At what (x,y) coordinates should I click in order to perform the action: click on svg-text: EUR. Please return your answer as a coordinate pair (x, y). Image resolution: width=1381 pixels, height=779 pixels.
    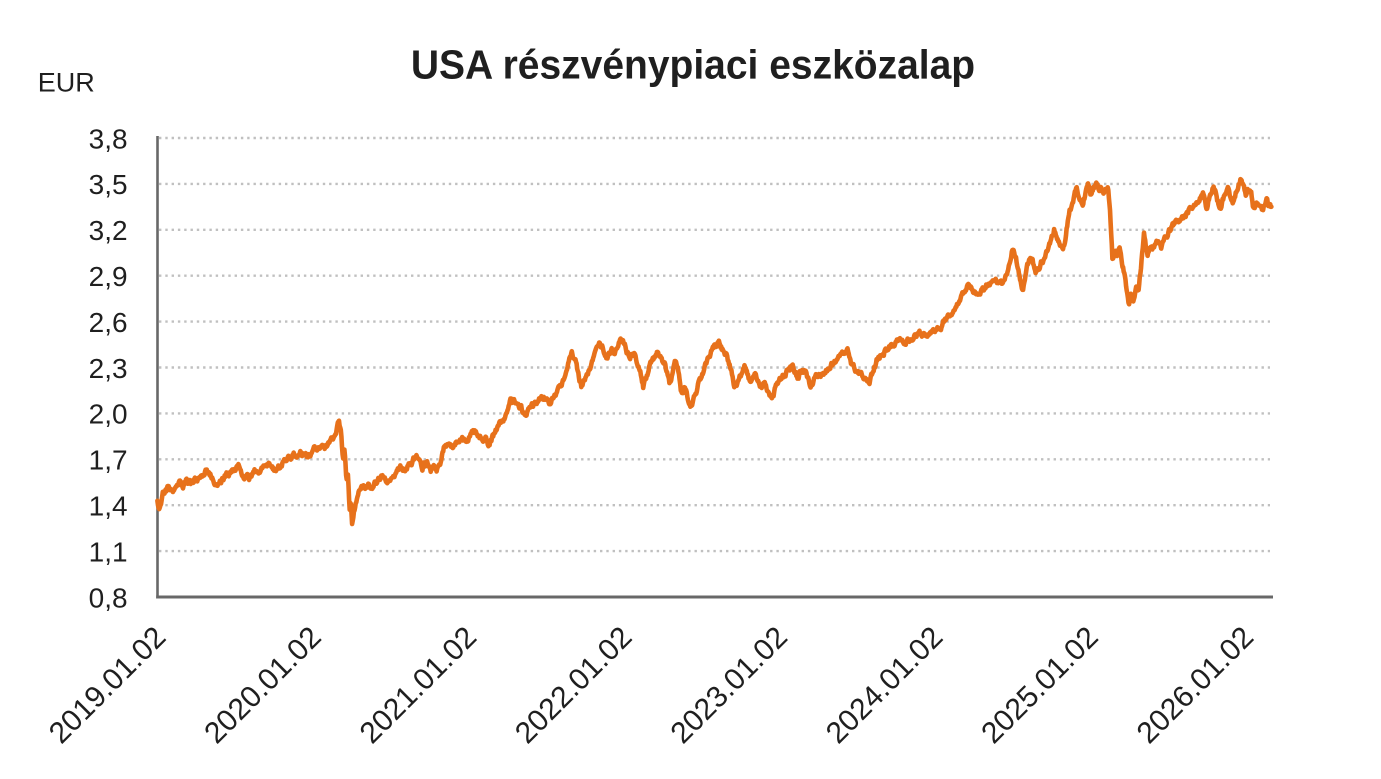
    Looking at the image, I should click on (66, 82).